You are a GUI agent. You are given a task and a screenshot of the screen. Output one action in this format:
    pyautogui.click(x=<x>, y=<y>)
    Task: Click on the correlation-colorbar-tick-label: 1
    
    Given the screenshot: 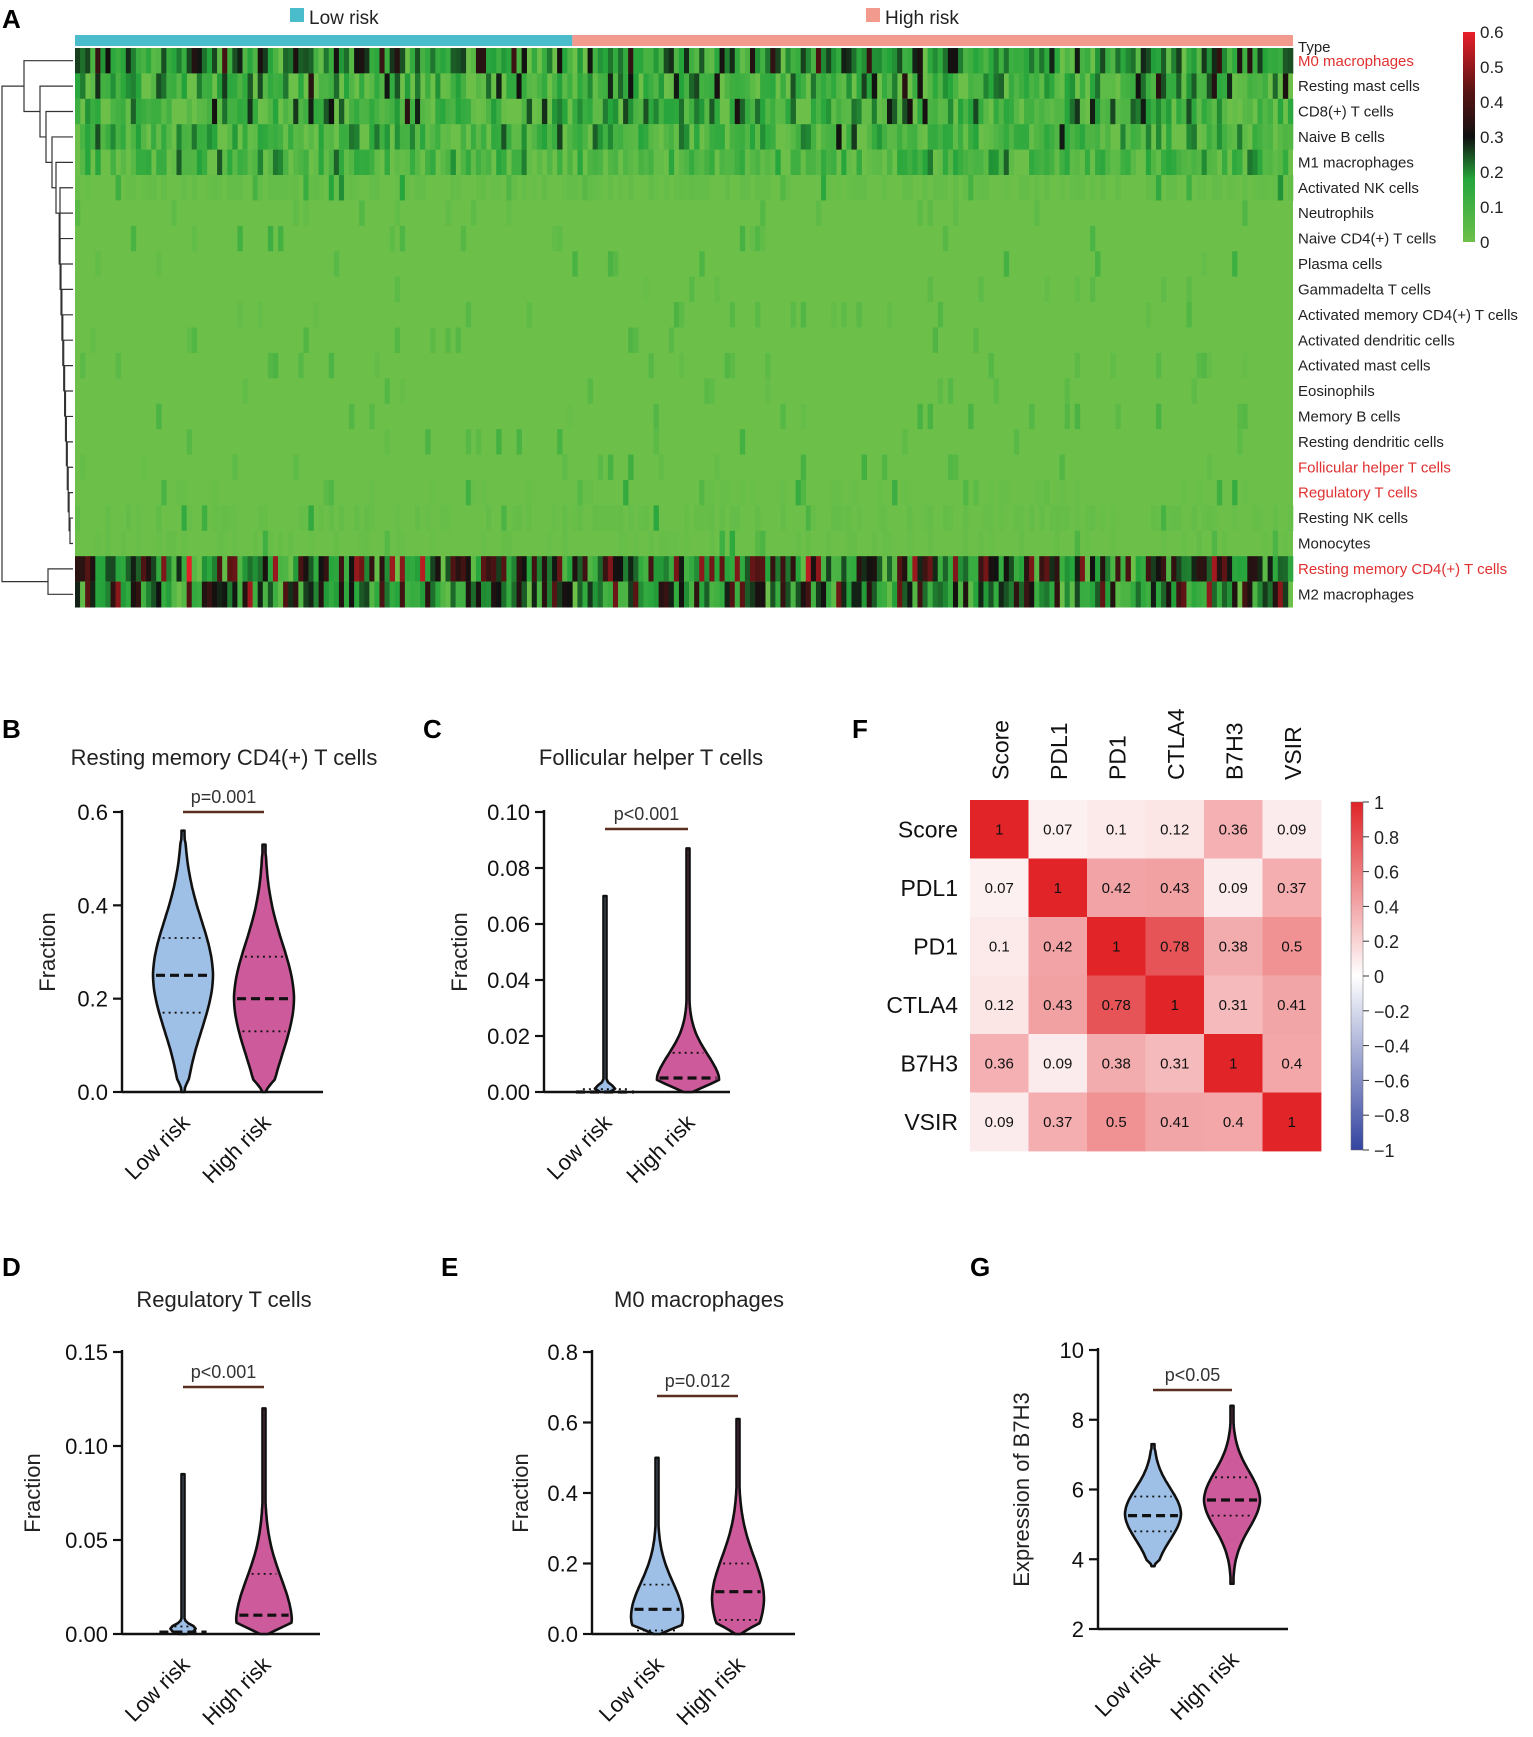 What is the action you would take?
    pyautogui.click(x=1379, y=803)
    